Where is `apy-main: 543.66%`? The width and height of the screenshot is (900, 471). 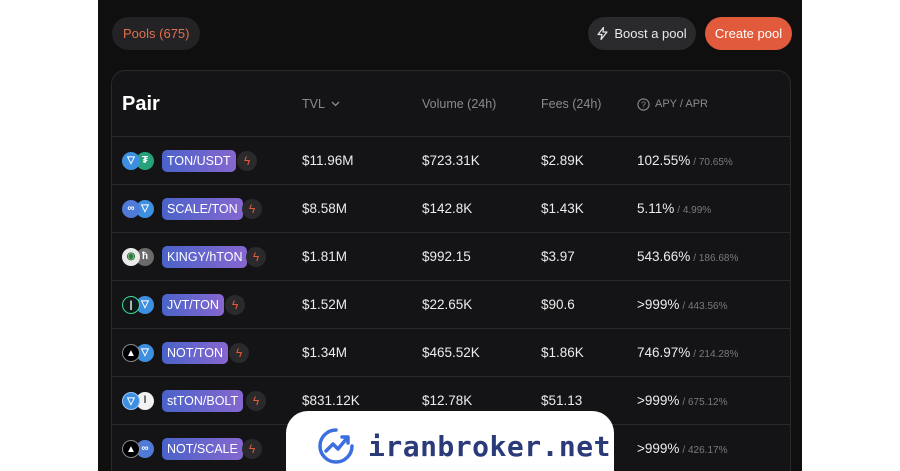
apy-main: 543.66% is located at coordinates (664, 256).